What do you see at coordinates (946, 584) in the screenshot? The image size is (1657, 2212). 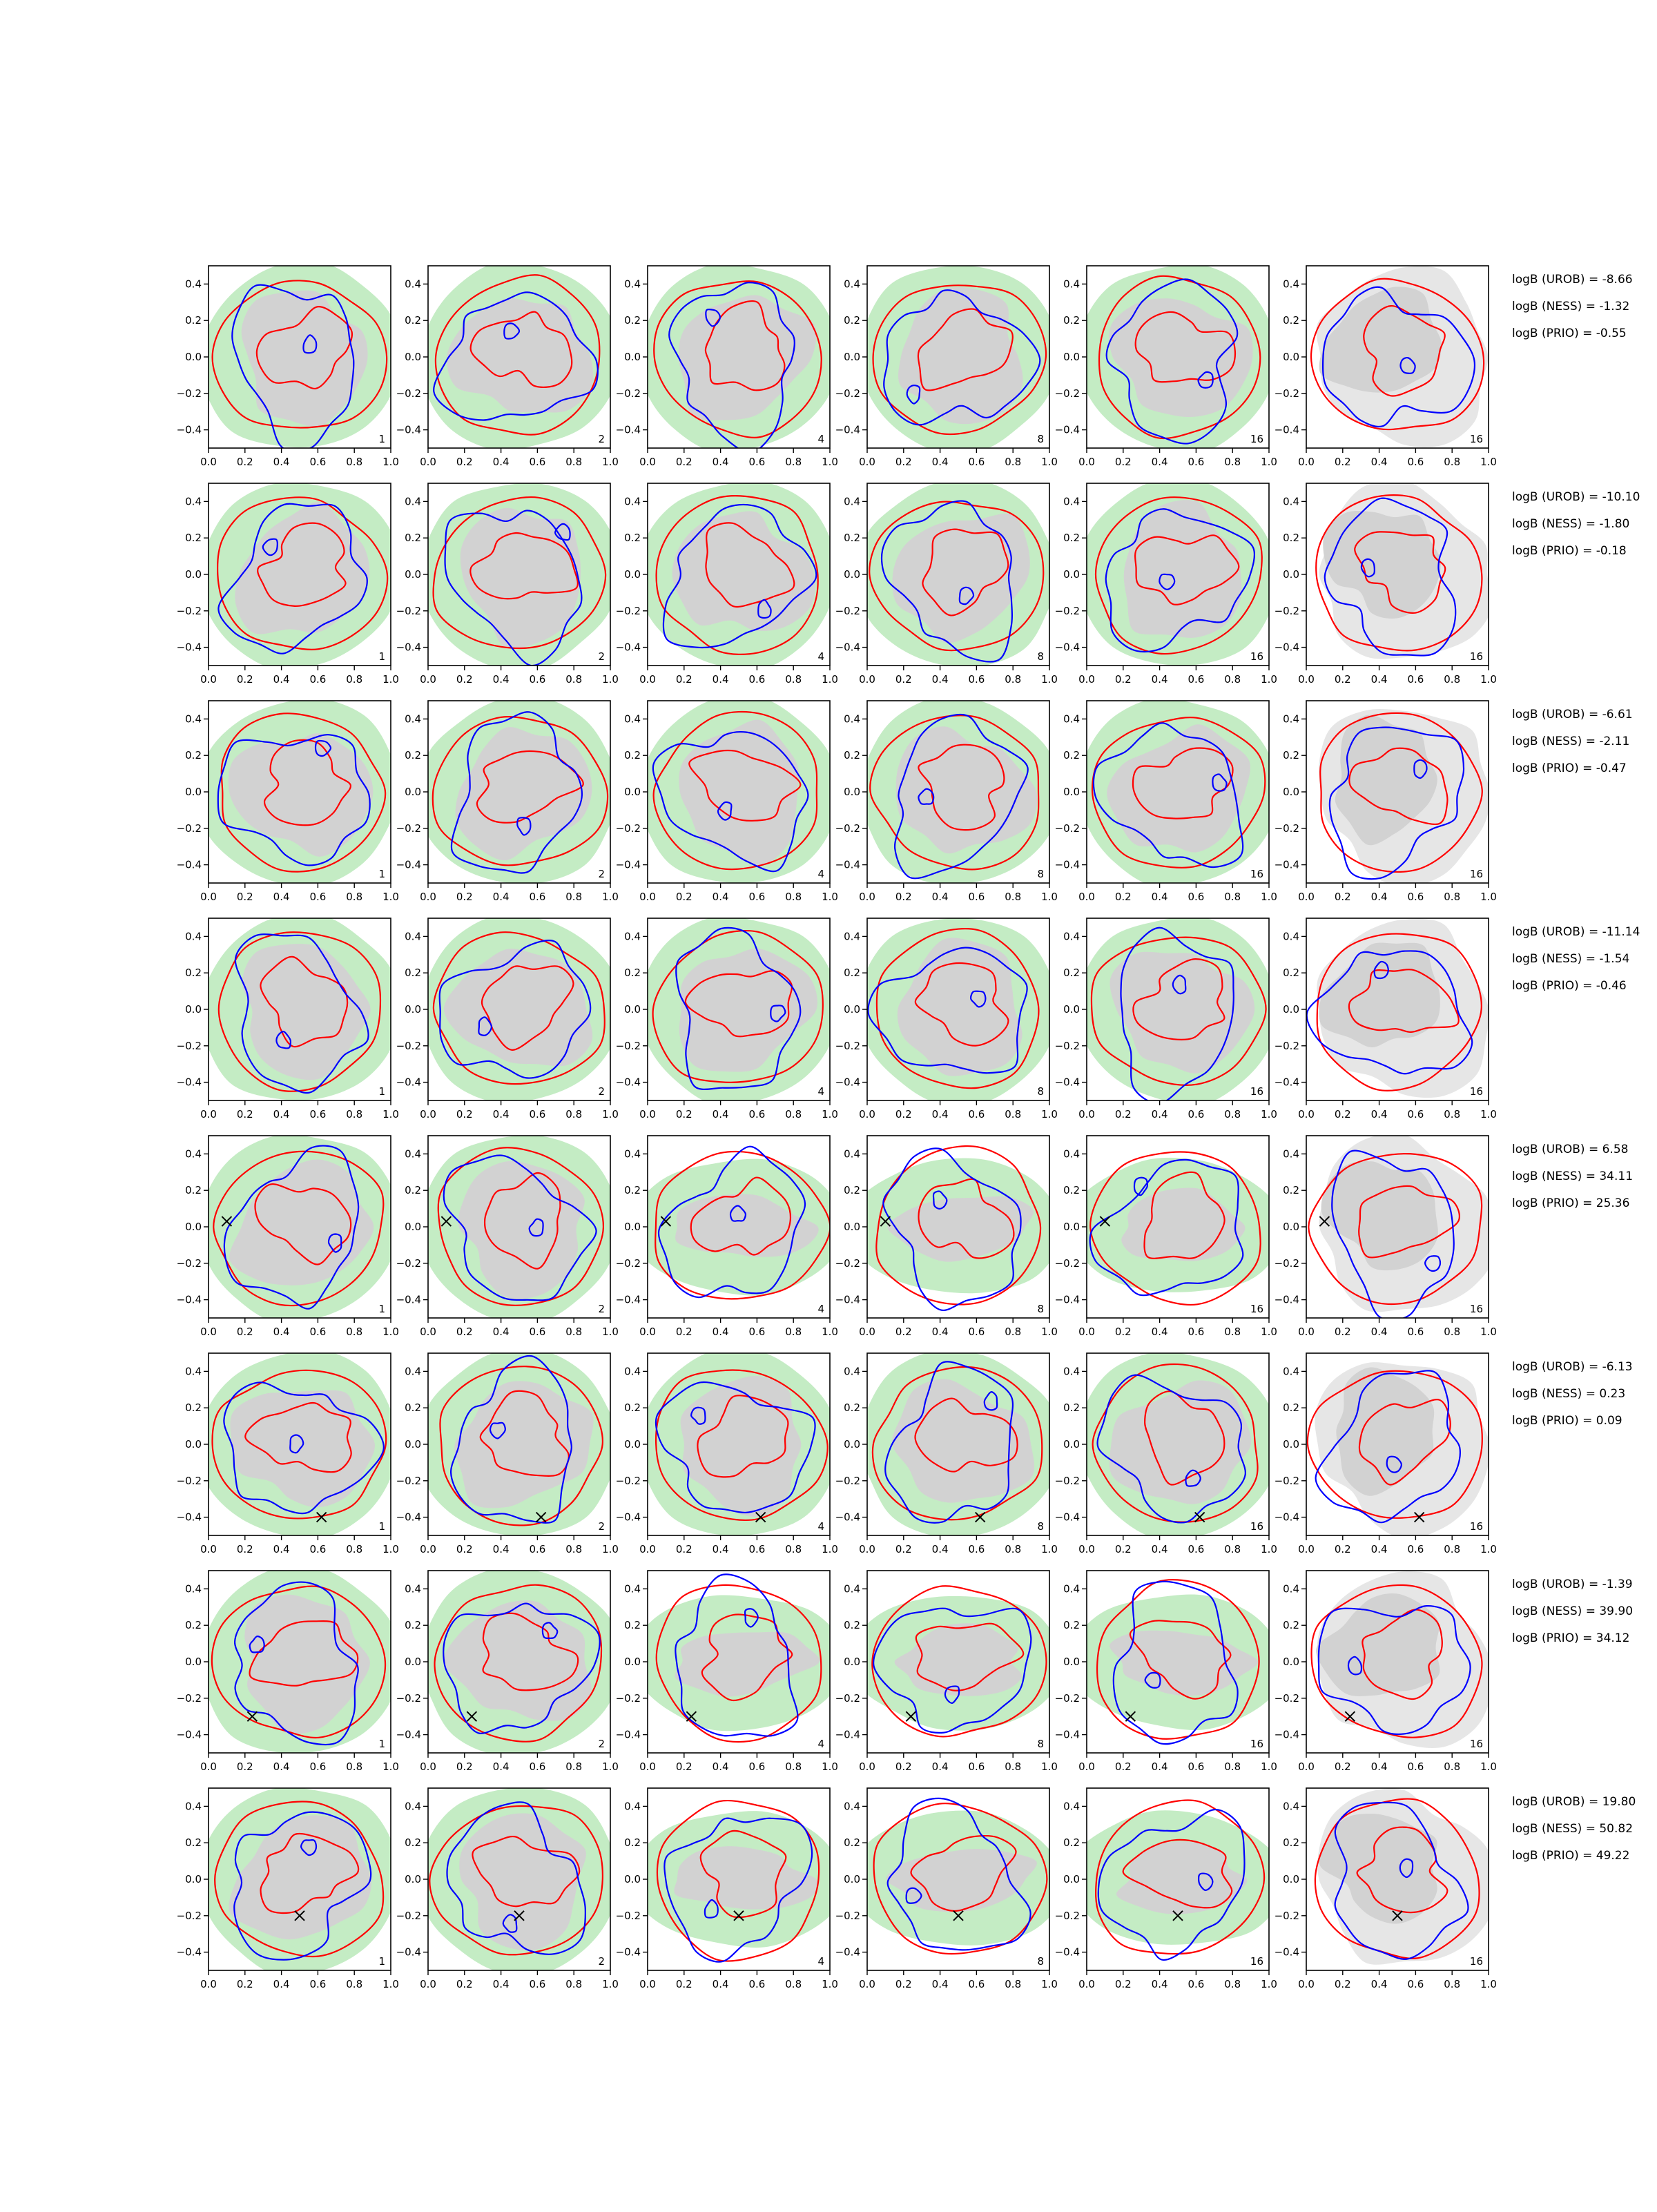 I see `panel-r2-c4: 0.0 0.2 0.4 0.6 0.8 1.0 0.4 0.2 0.0 −0.2 −0.4 8` at bounding box center [946, 584].